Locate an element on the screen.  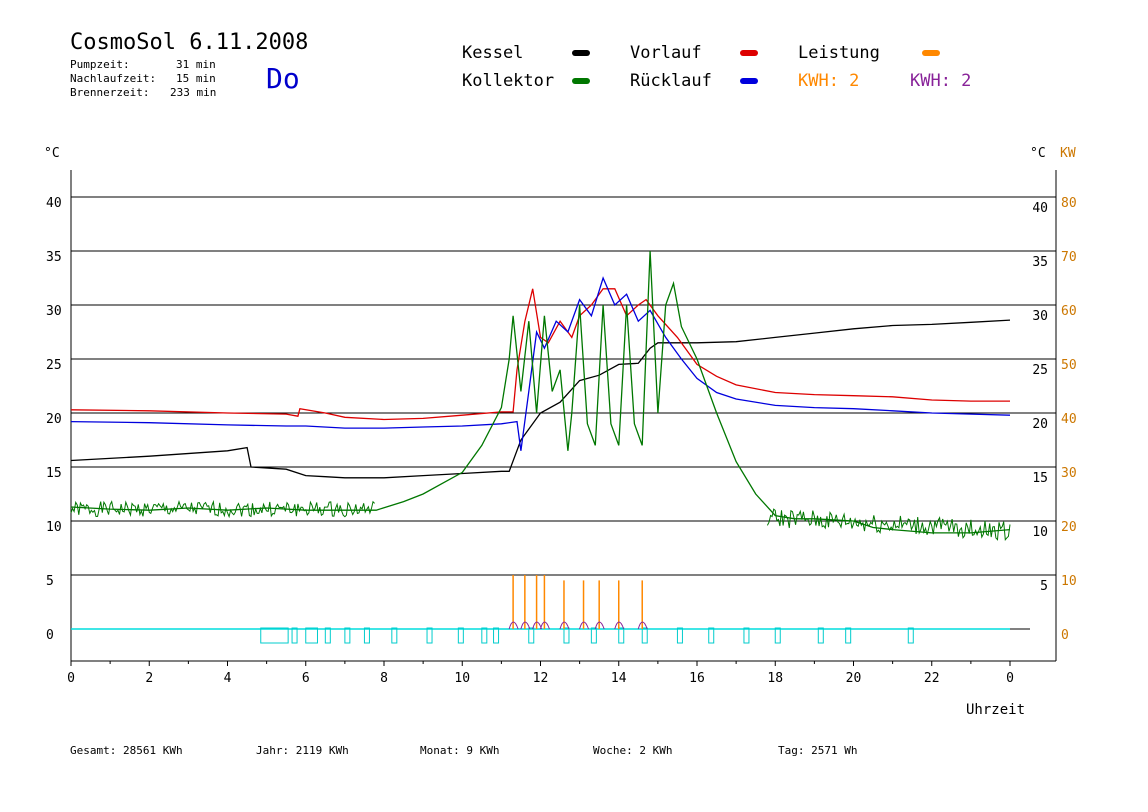
x-tick-label: 8 is located at coordinates (384, 678).